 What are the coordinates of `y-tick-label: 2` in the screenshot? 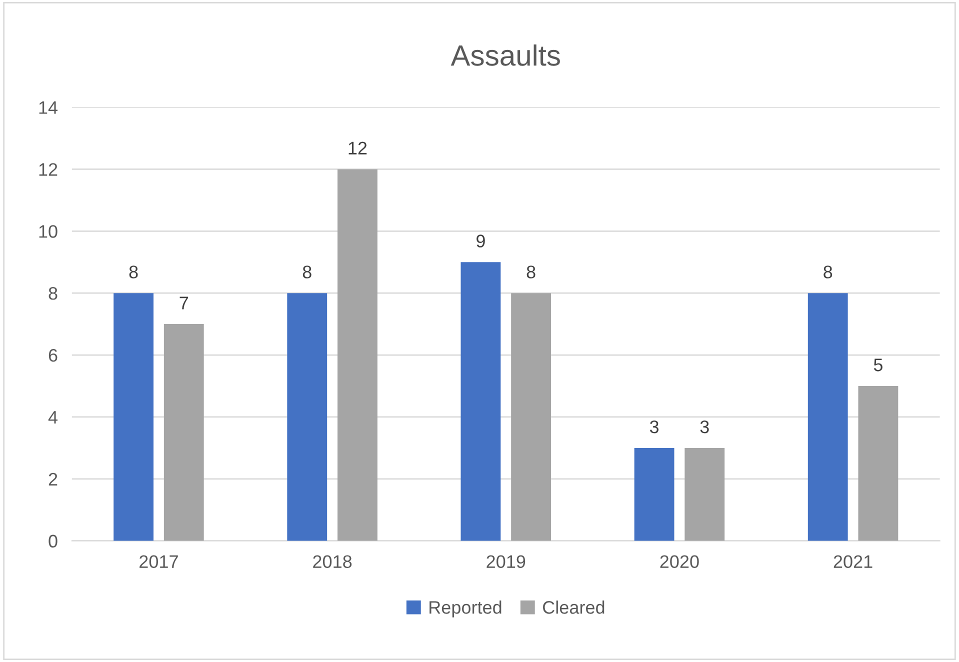 It's located at (53, 479).